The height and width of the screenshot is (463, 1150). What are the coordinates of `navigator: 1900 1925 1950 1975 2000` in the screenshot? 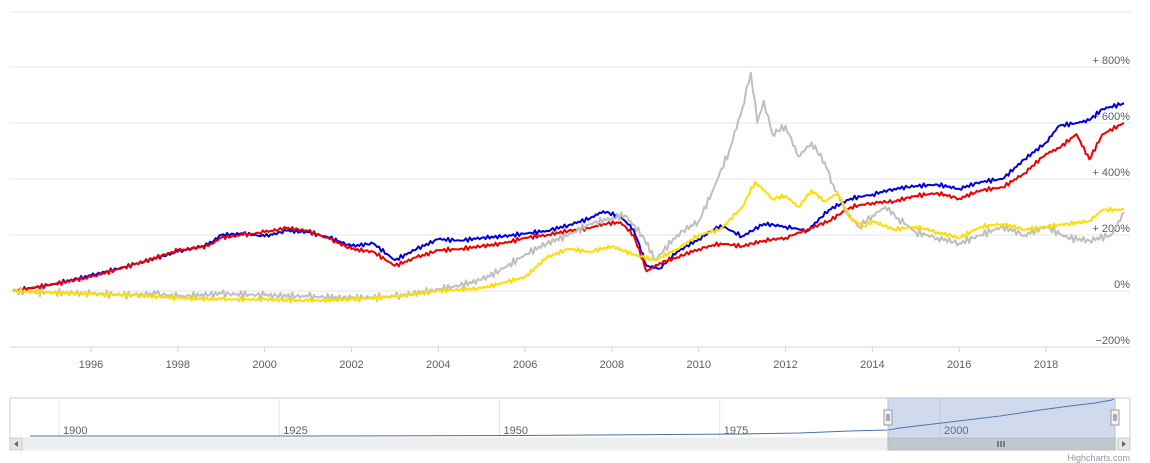 It's located at (570, 418).